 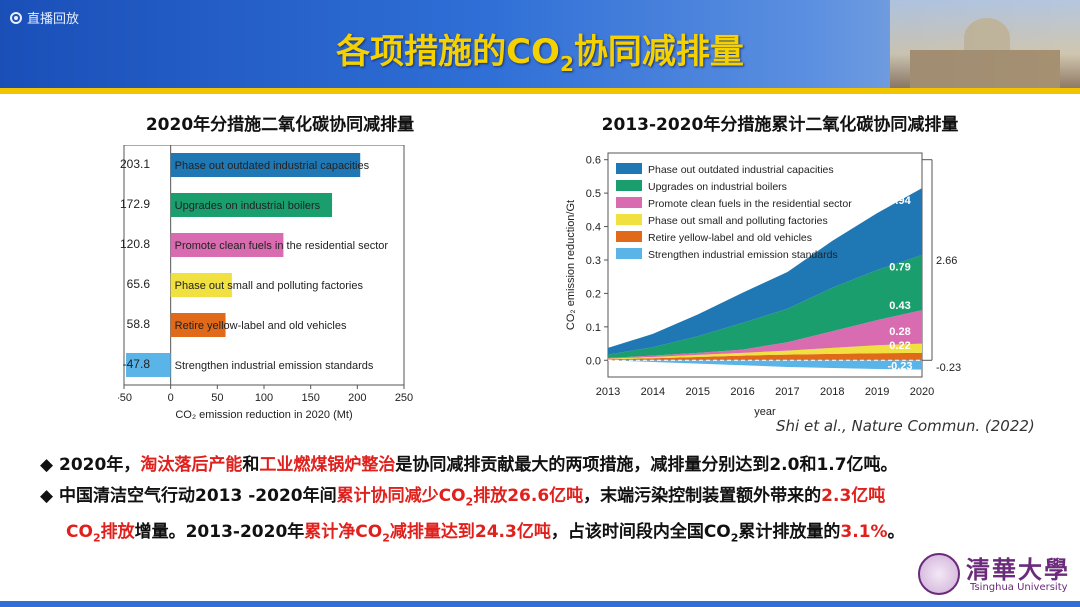 What do you see at coordinates (251, 465) in the screenshot?
I see `b1-p2: 和` at bounding box center [251, 465].